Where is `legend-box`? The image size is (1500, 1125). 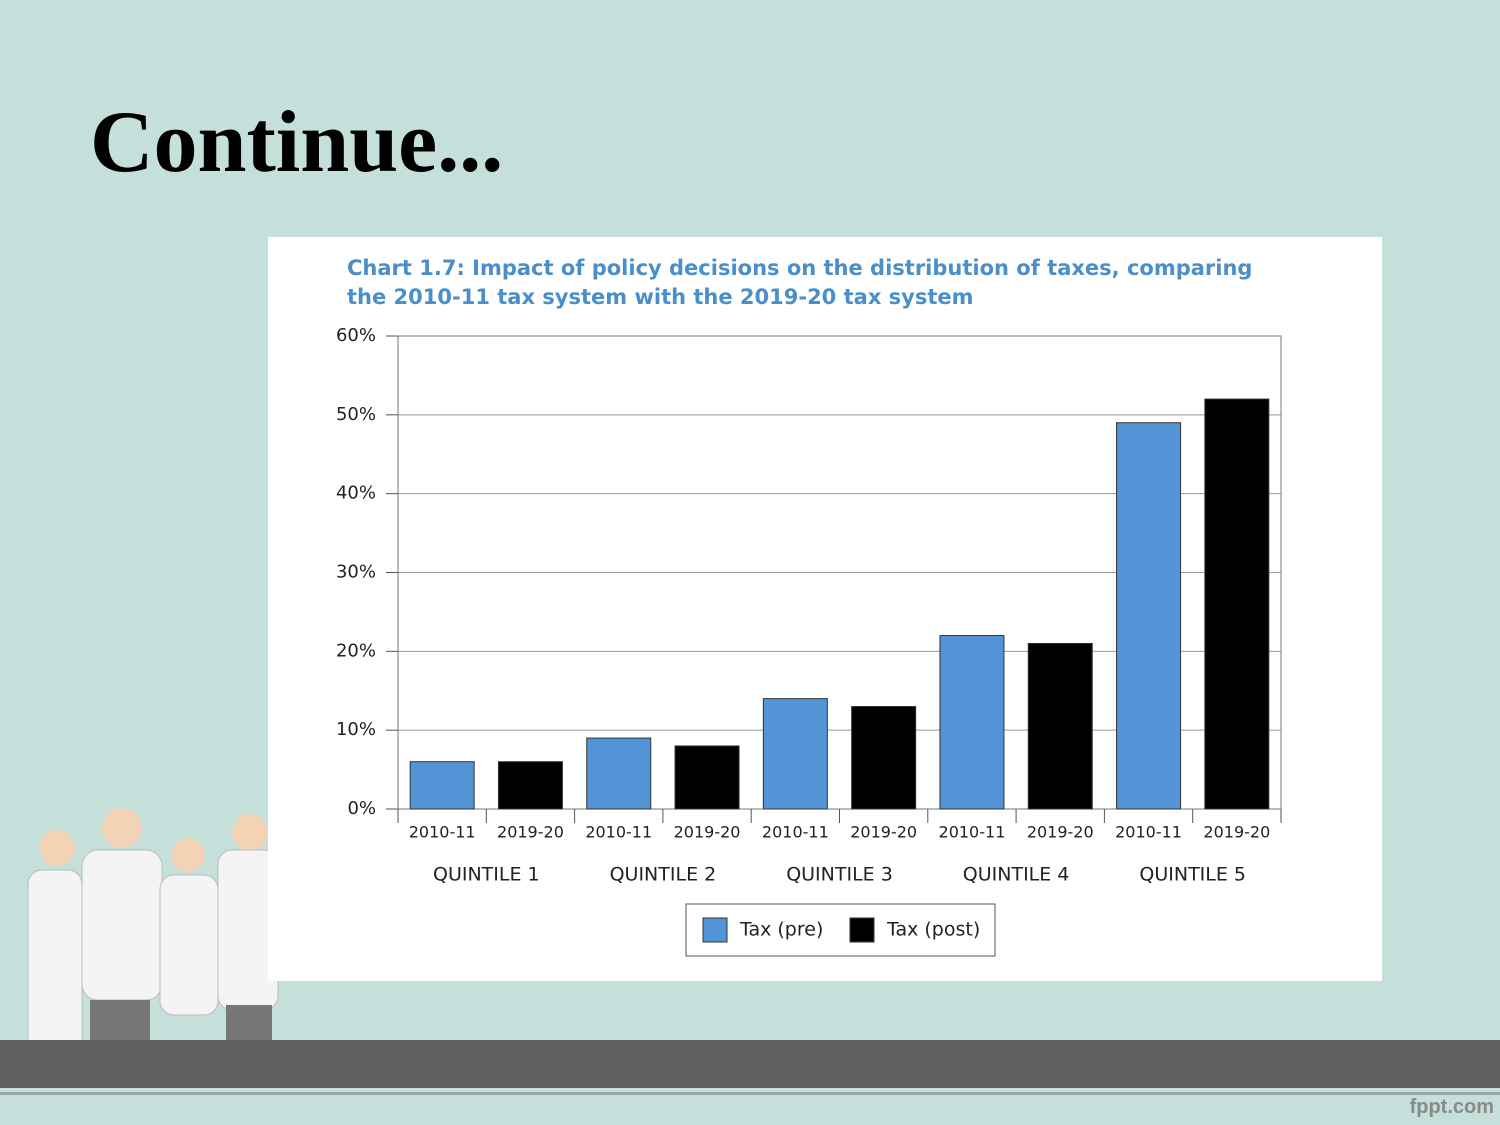
legend-box is located at coordinates (840, 930).